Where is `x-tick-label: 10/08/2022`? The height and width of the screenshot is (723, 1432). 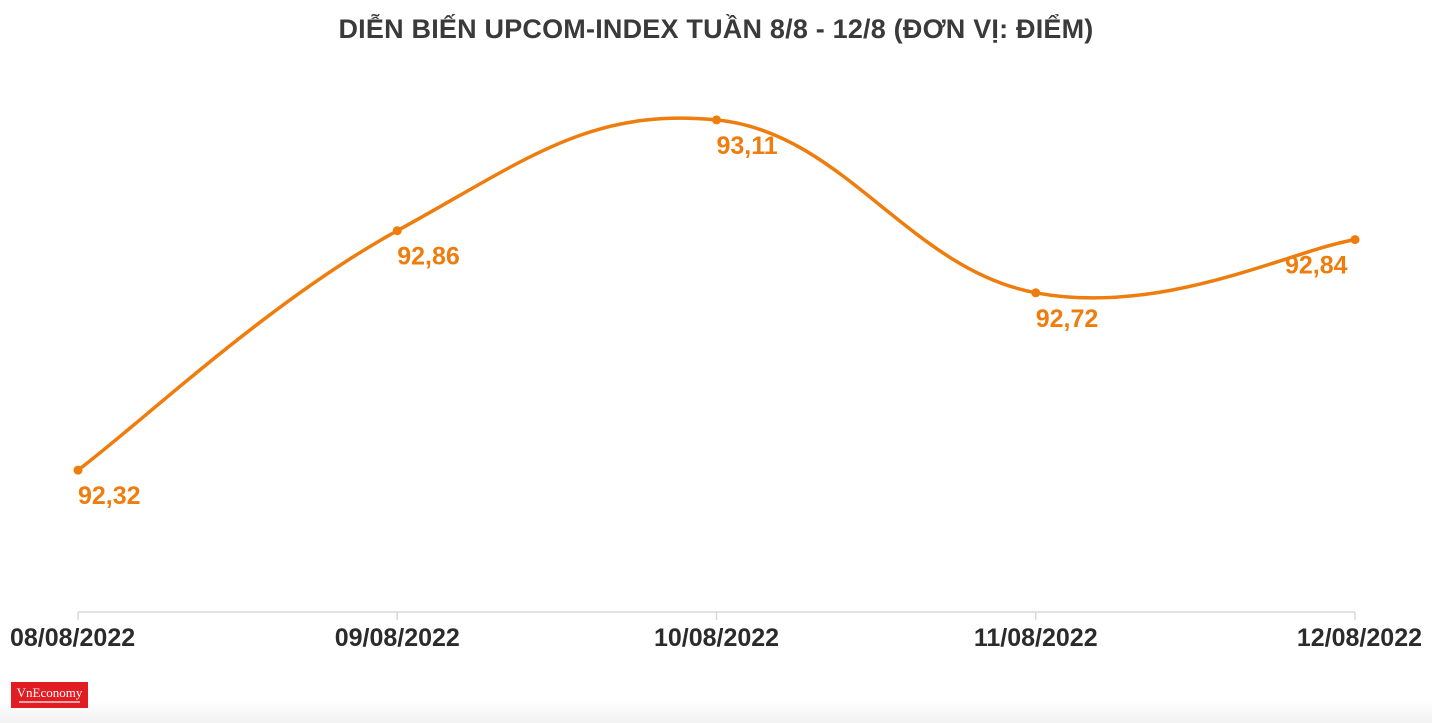
x-tick-label: 10/08/2022 is located at coordinates (716, 638).